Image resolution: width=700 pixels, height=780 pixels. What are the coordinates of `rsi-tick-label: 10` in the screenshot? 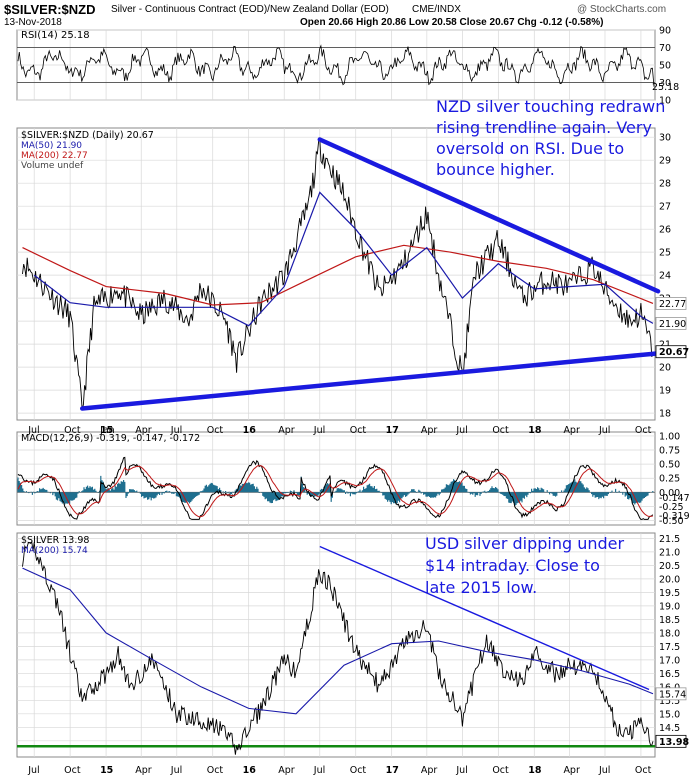 It's located at (665, 101).